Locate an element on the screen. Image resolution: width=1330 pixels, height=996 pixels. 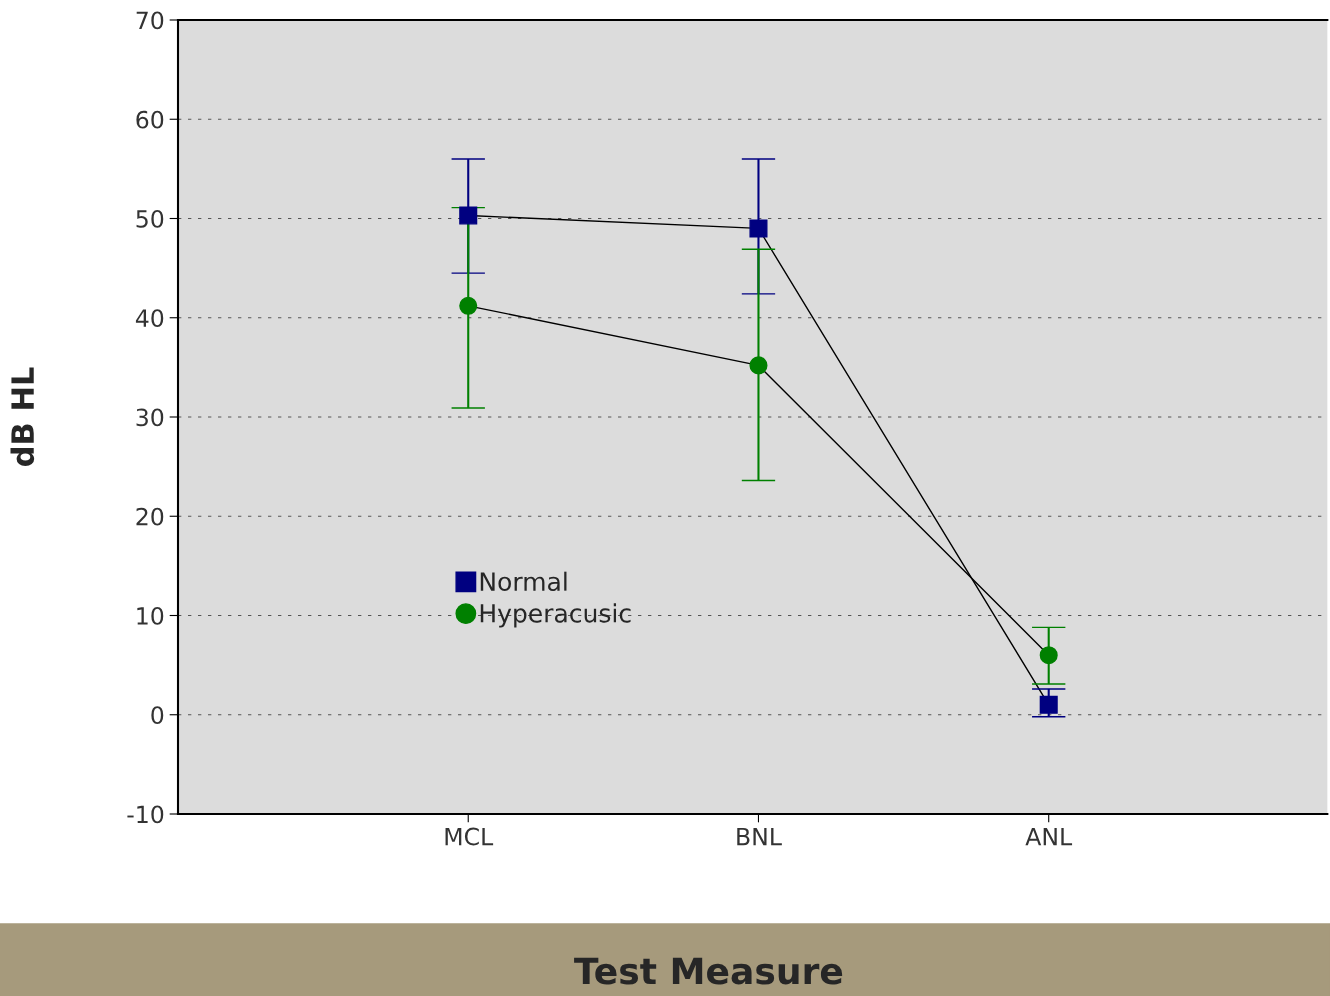
x-tick-label: MCL is located at coordinates (469, 836).